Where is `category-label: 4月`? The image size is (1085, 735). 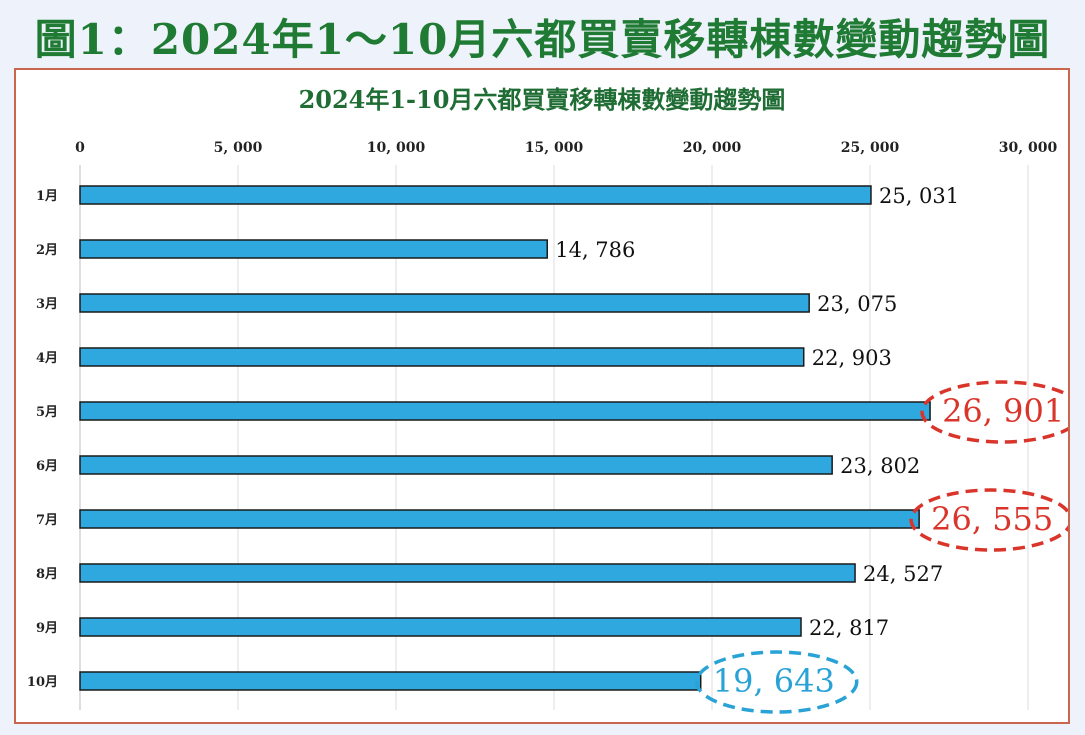 category-label: 4月 is located at coordinates (47, 358).